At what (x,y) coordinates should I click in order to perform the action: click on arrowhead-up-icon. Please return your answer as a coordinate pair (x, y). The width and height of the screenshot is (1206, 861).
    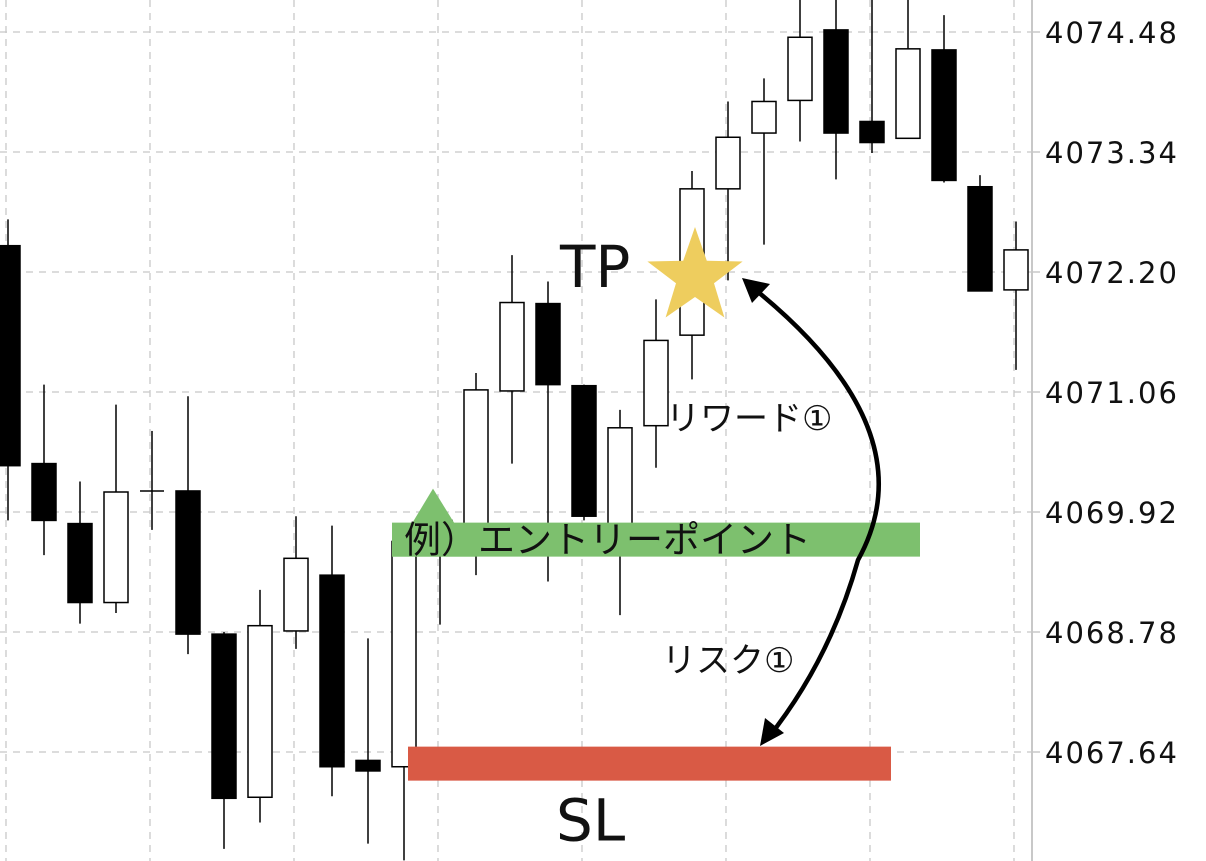
    Looking at the image, I should click on (756, 290).